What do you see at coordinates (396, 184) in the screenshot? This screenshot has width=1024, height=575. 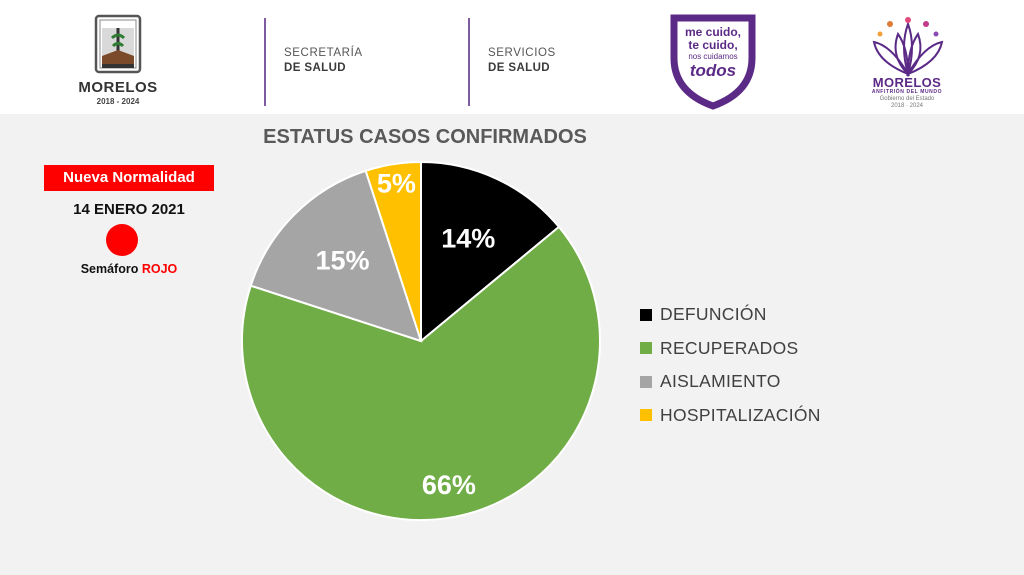 I see `data-label-hospitalizacion: 5%` at bounding box center [396, 184].